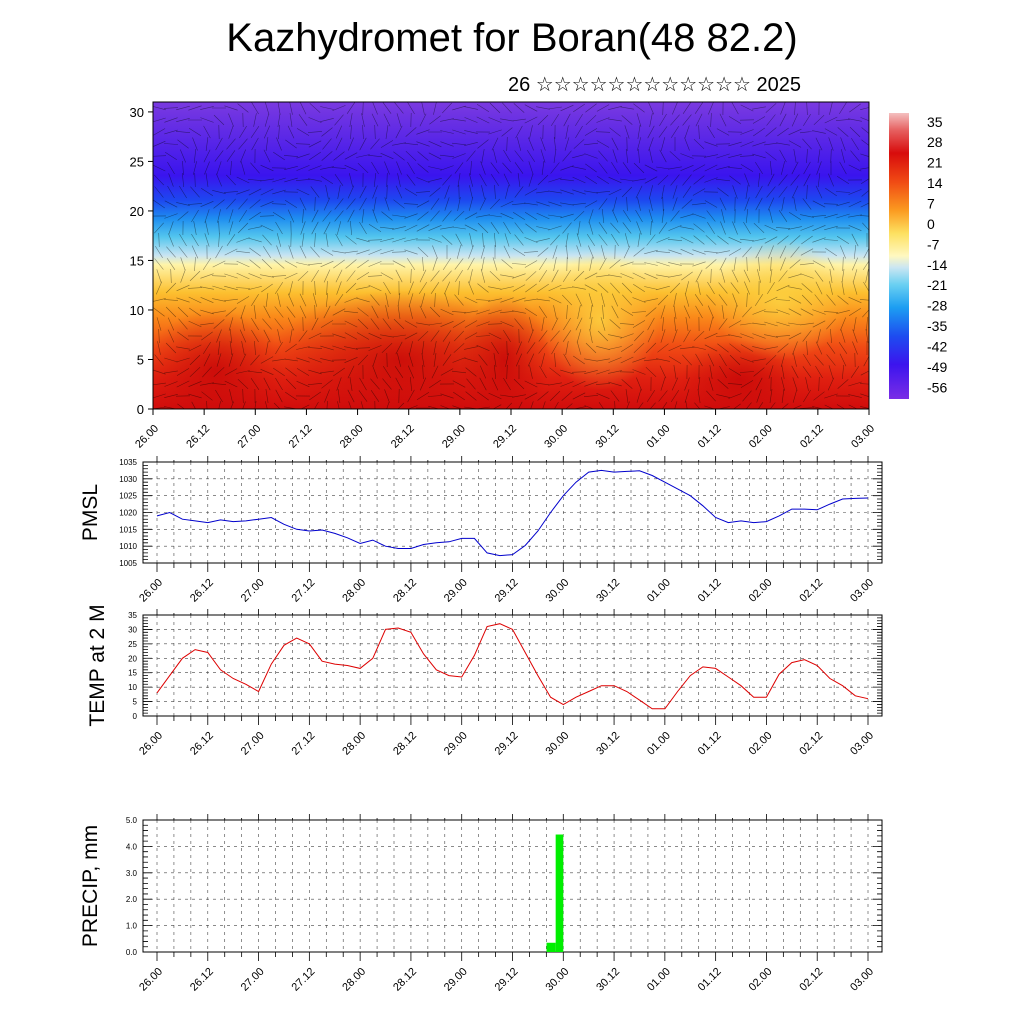 The image size is (1024, 1024). I want to click on colorbar-label: -21, so click(937, 285).